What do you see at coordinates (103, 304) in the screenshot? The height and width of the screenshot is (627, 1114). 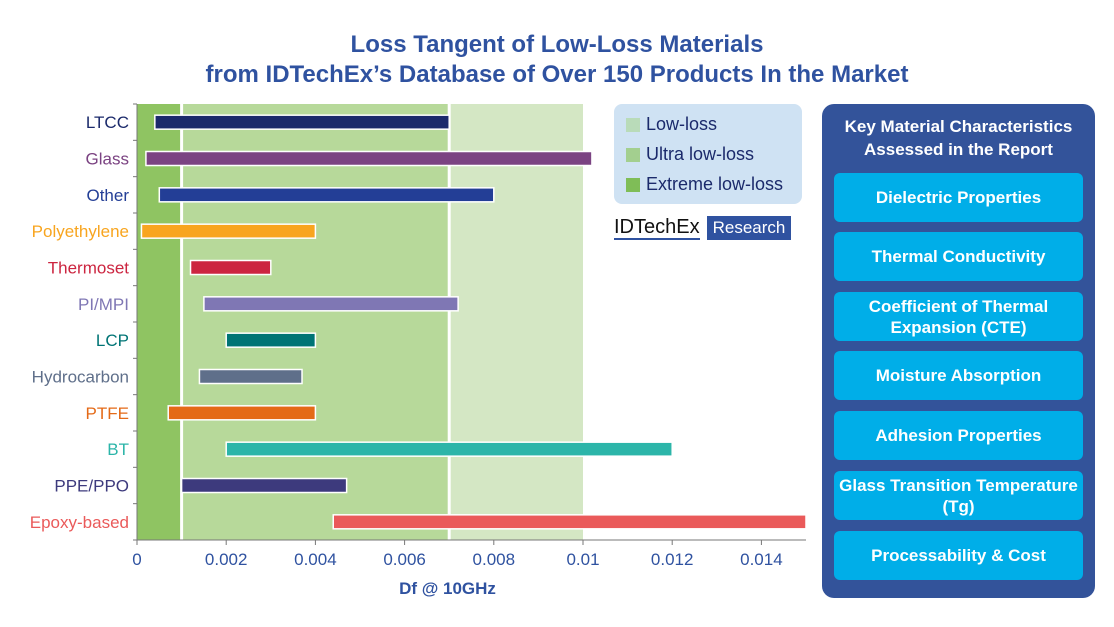 I see `category-label-pi-mpi: PI/MPI` at bounding box center [103, 304].